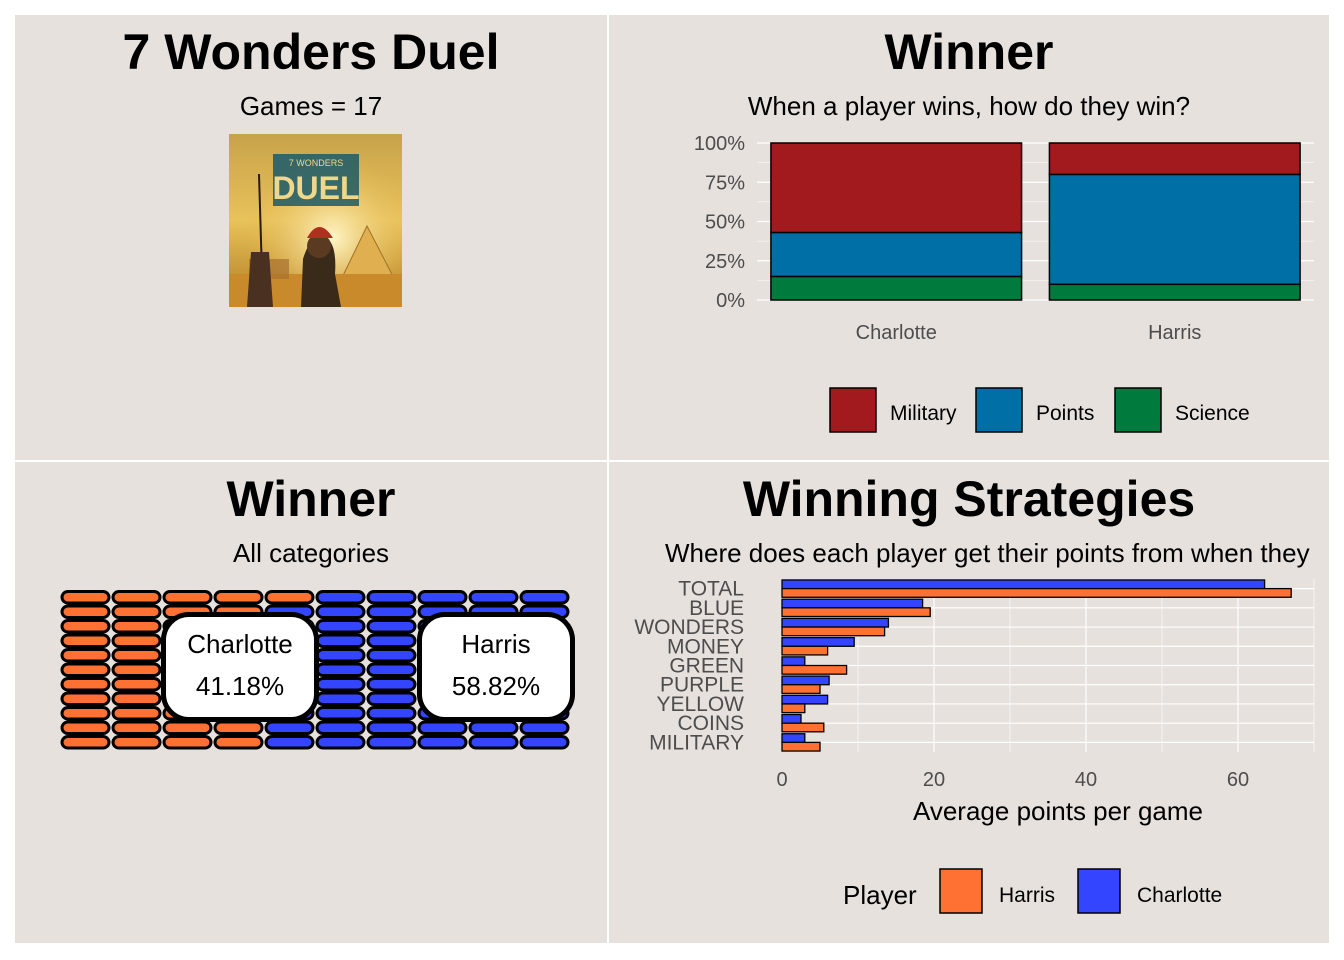 This screenshot has width=1344, height=960. Describe the element at coordinates (496, 644) in the screenshot. I see `label-harris-name: Harris` at that location.